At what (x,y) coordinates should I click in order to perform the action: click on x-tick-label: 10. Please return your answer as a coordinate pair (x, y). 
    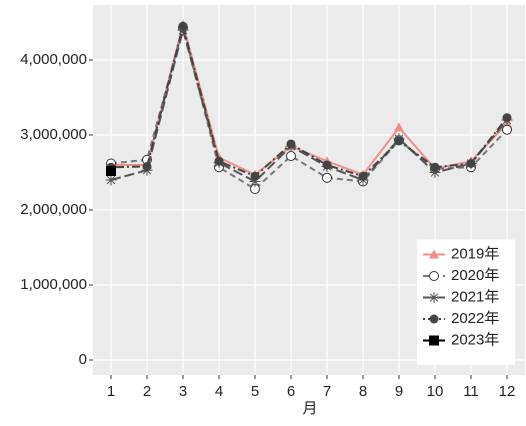
    Looking at the image, I should click on (435, 391).